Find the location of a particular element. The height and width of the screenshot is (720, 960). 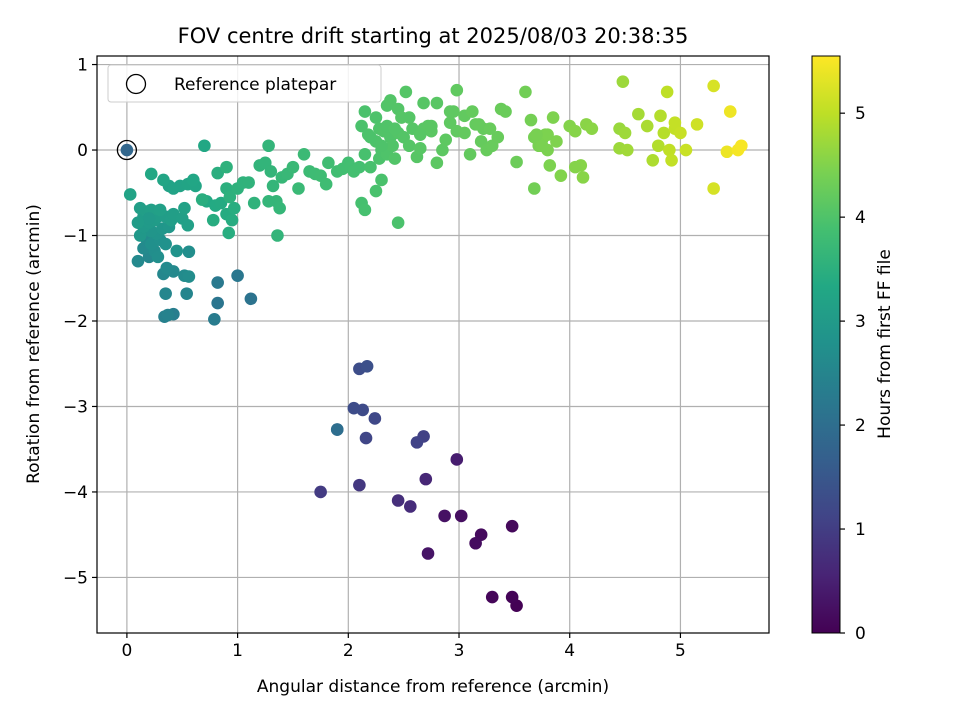

y-tick-label: 1 is located at coordinates (82, 66).